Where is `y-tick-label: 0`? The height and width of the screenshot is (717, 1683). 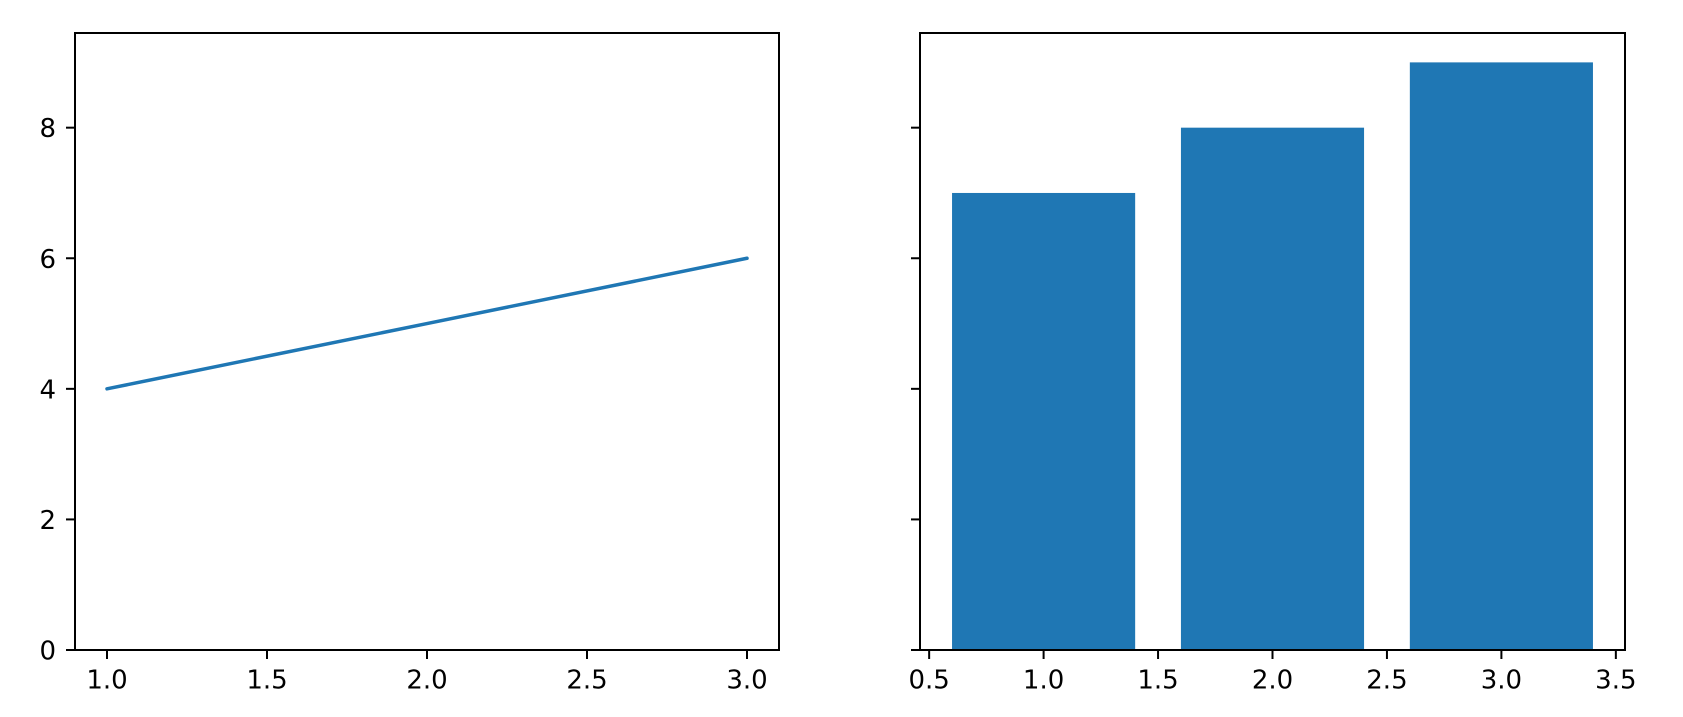
y-tick-label: 0 is located at coordinates (47, 652).